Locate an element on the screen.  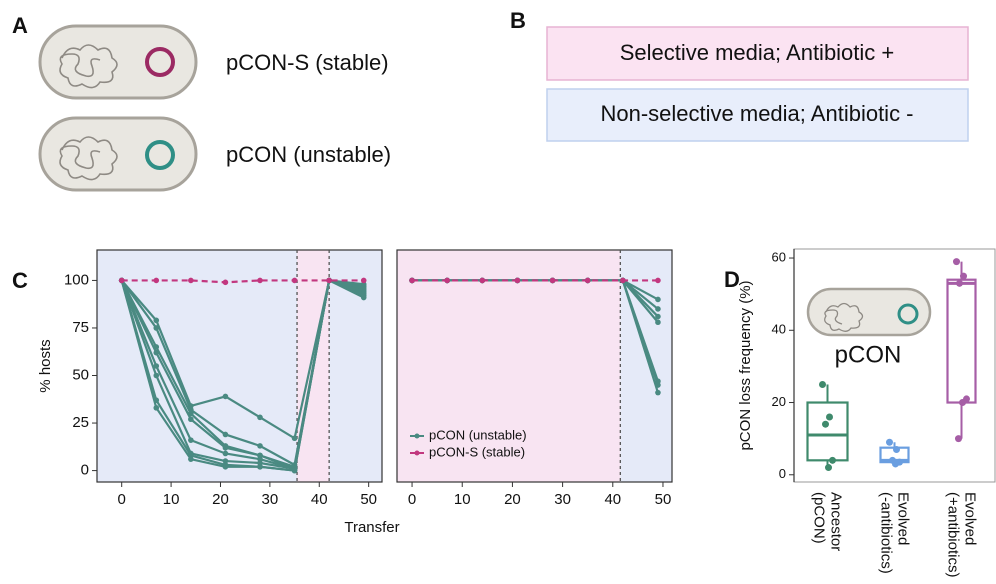
y-tick-label: 0 is located at coordinates (85, 470).